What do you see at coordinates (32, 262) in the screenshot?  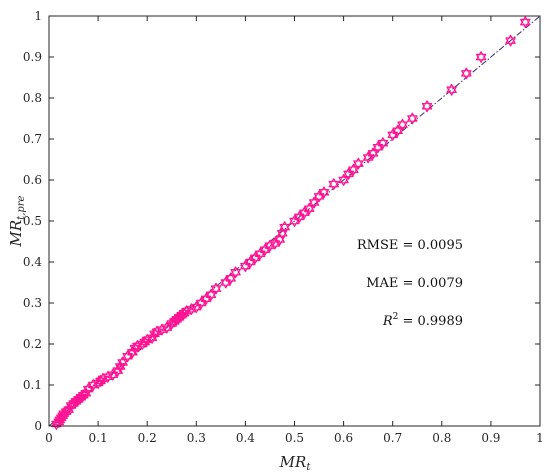 I see `y-tick-label: 0.4` at bounding box center [32, 262].